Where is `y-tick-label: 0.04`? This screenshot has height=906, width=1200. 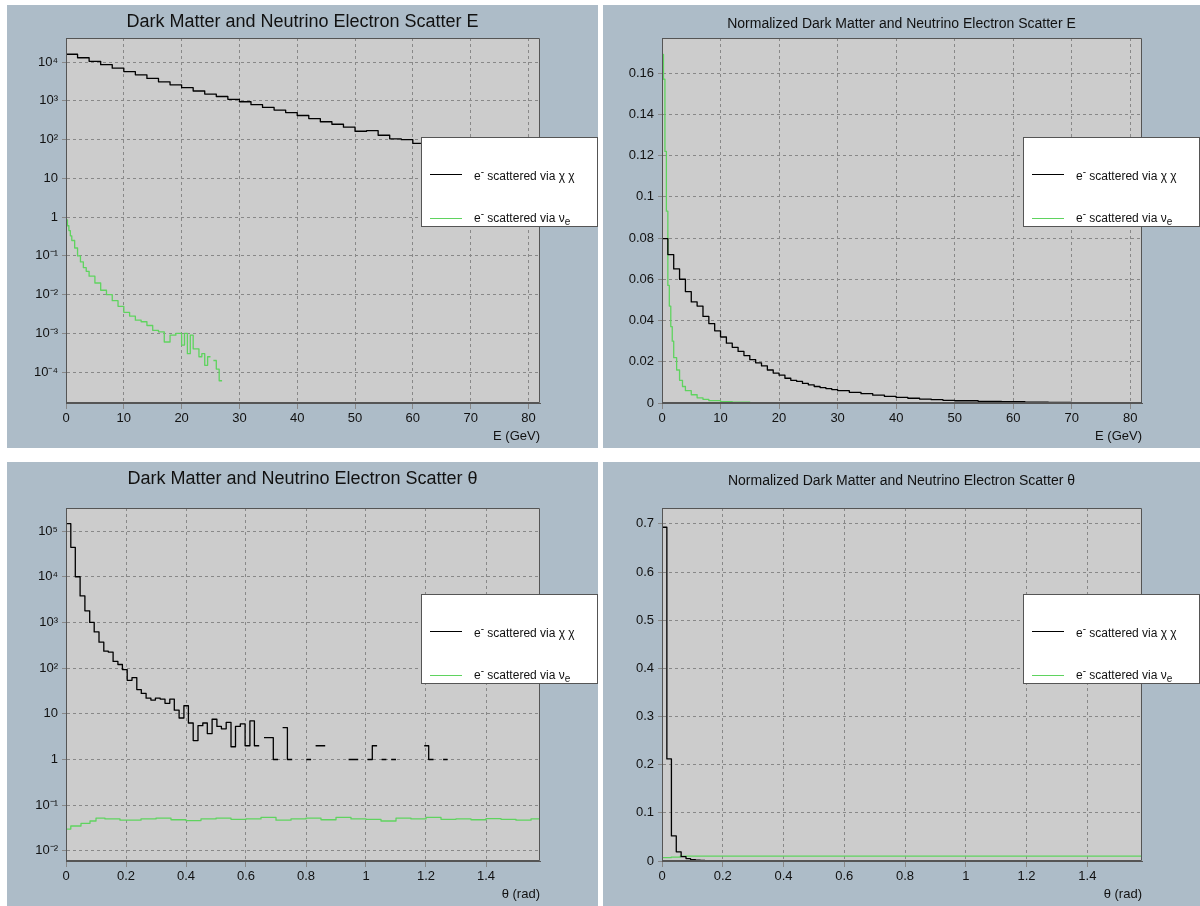
y-tick-label: 0.04 is located at coordinates (641, 320).